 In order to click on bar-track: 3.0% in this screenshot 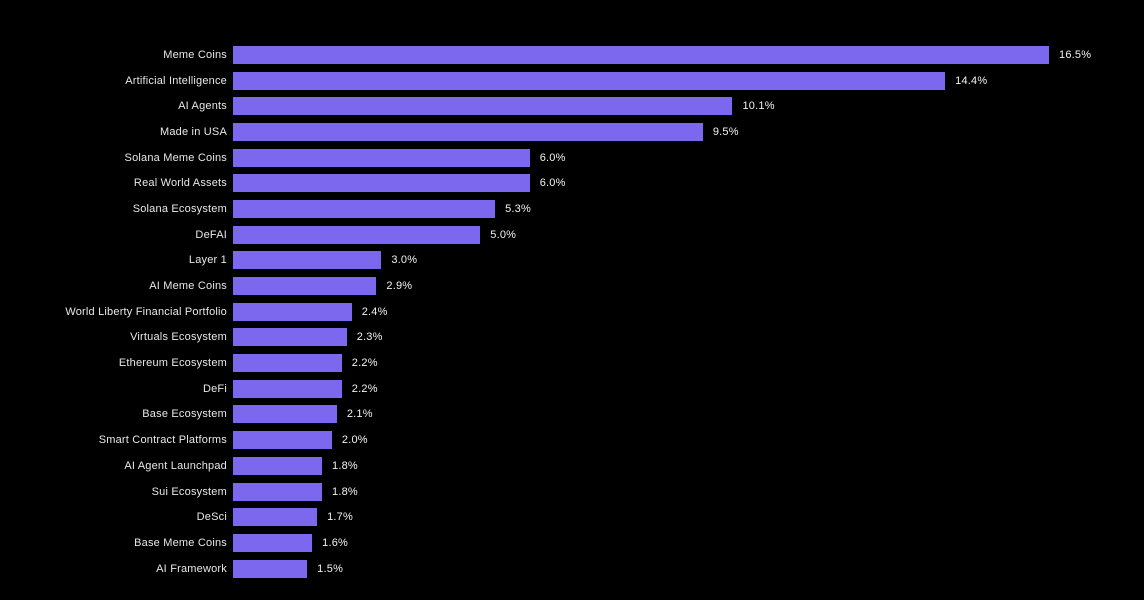, I will do `click(688, 261)`.